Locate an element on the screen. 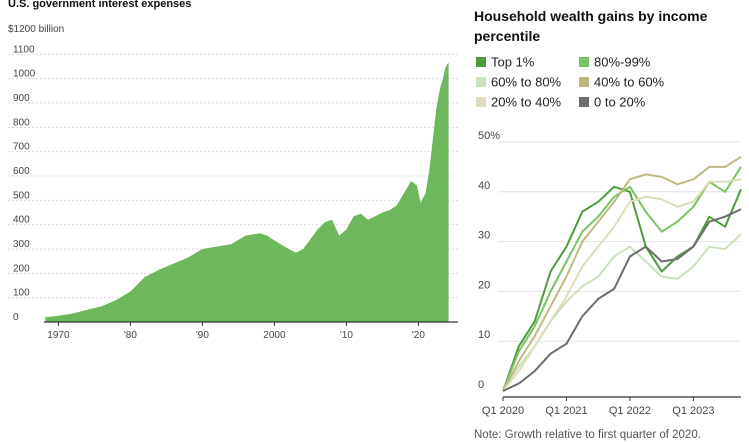 The height and width of the screenshot is (442, 749). legend-label: 0 to 20% is located at coordinates (620, 102).